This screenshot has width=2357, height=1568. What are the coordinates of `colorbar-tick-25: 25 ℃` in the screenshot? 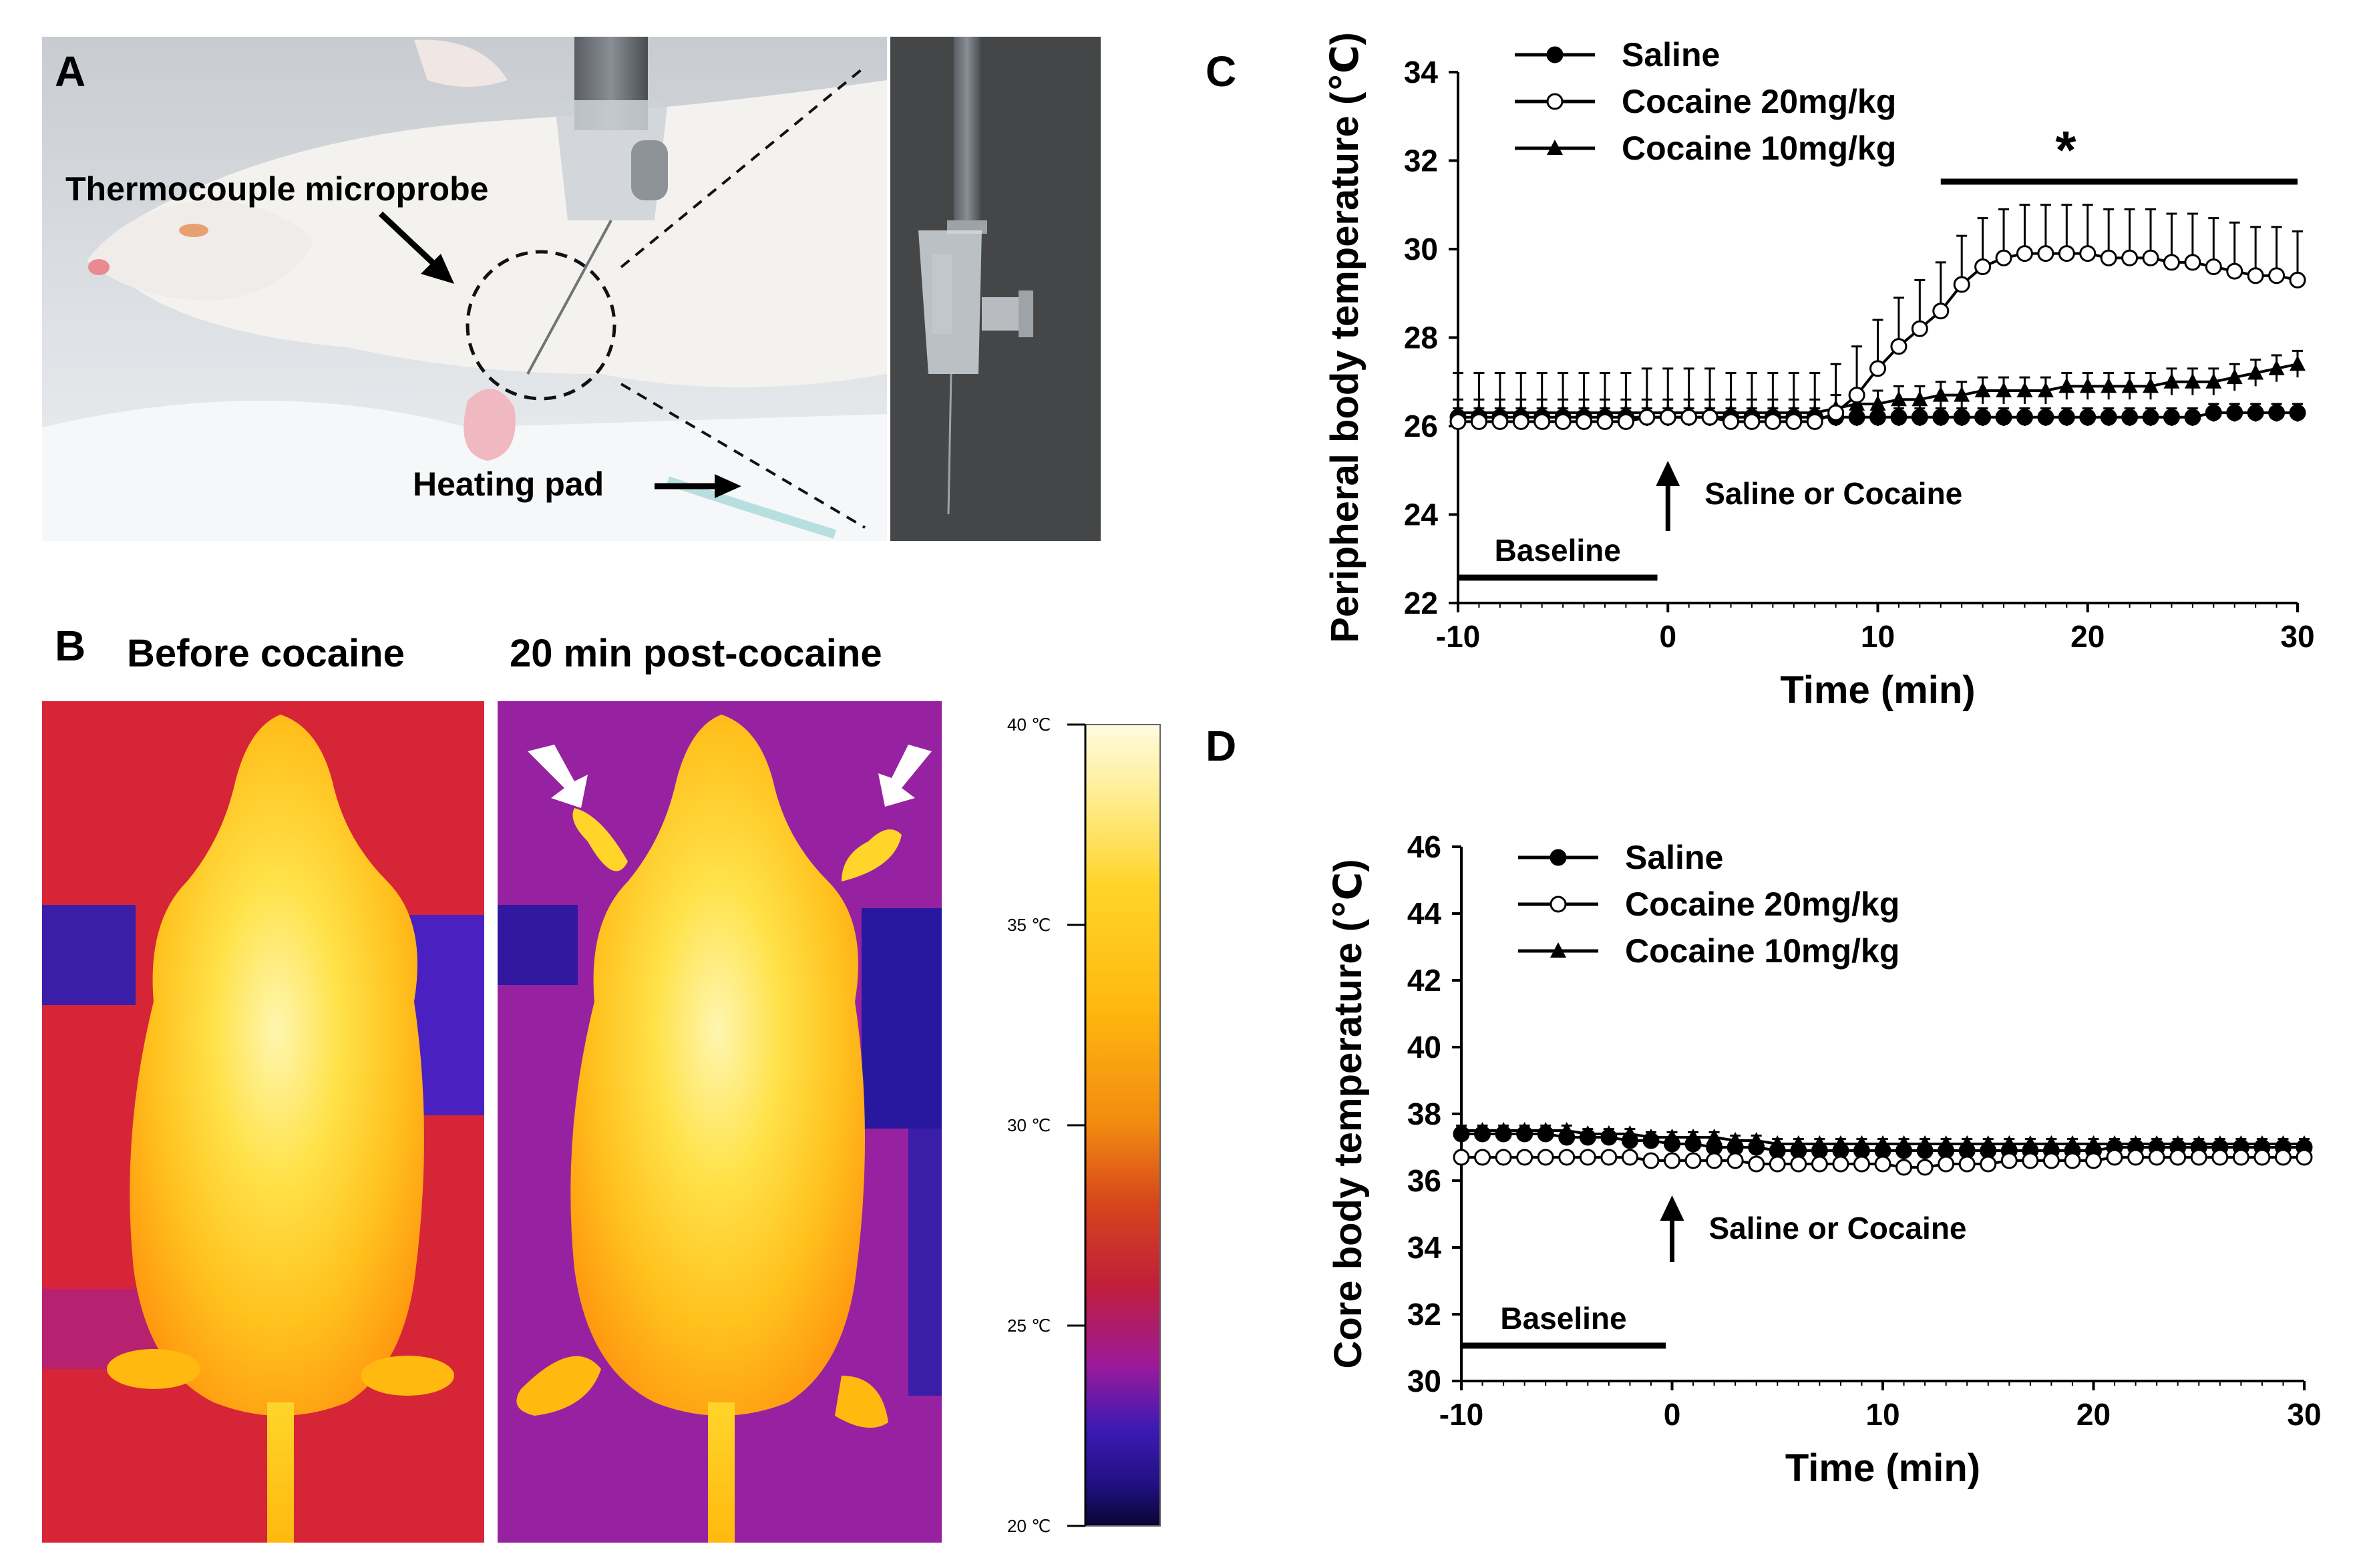 It's located at (1029, 1326).